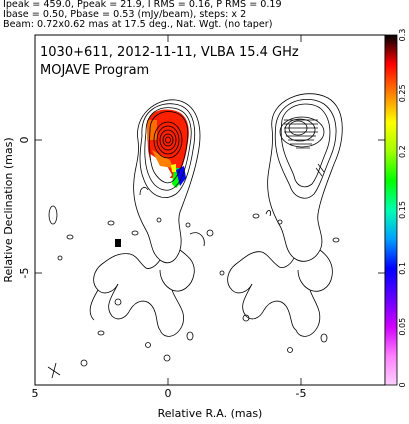 The height and width of the screenshot is (424, 409). I want to click on source-label: 1030+611, 2012-11-11, VLBA 15.4 GHz, so click(169, 52).